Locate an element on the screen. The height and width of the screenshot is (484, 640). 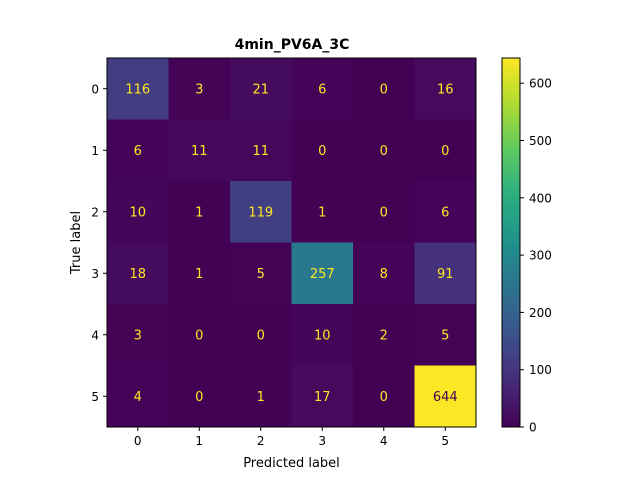
cell-value-label: 257 is located at coordinates (322, 274).